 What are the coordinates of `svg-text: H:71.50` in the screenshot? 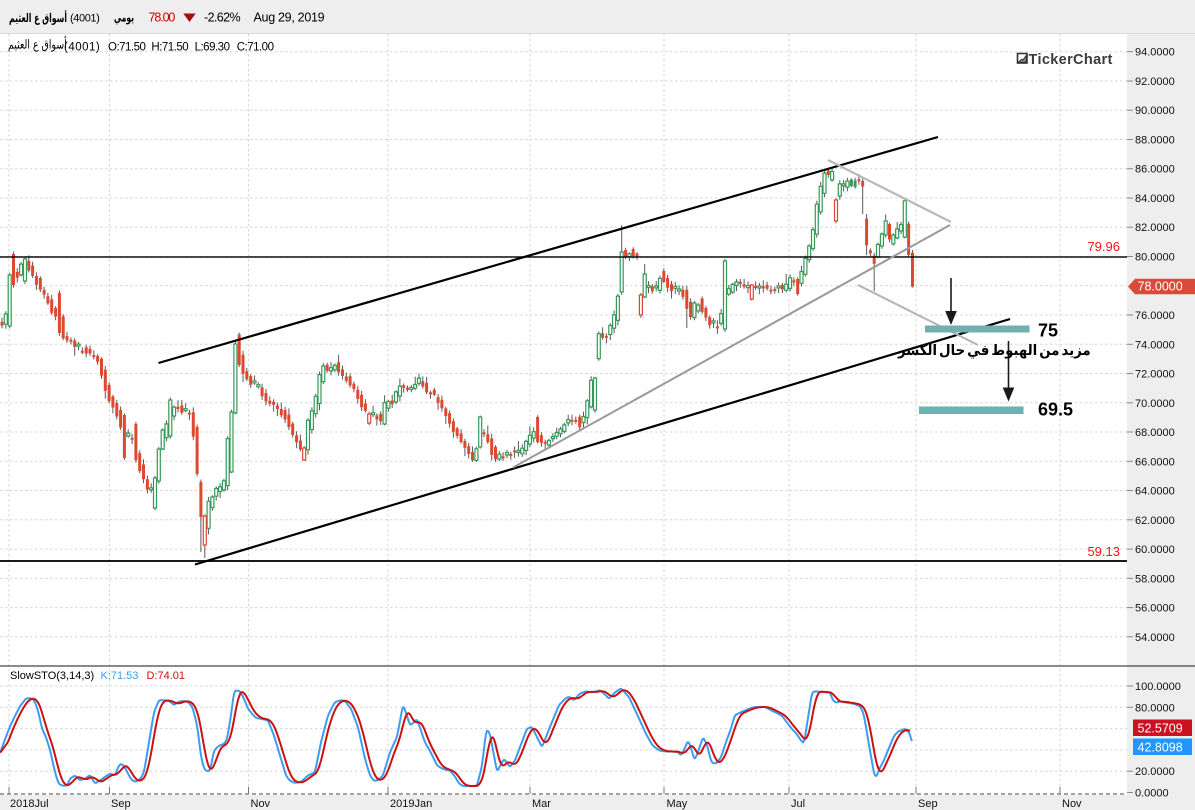 It's located at (169, 48).